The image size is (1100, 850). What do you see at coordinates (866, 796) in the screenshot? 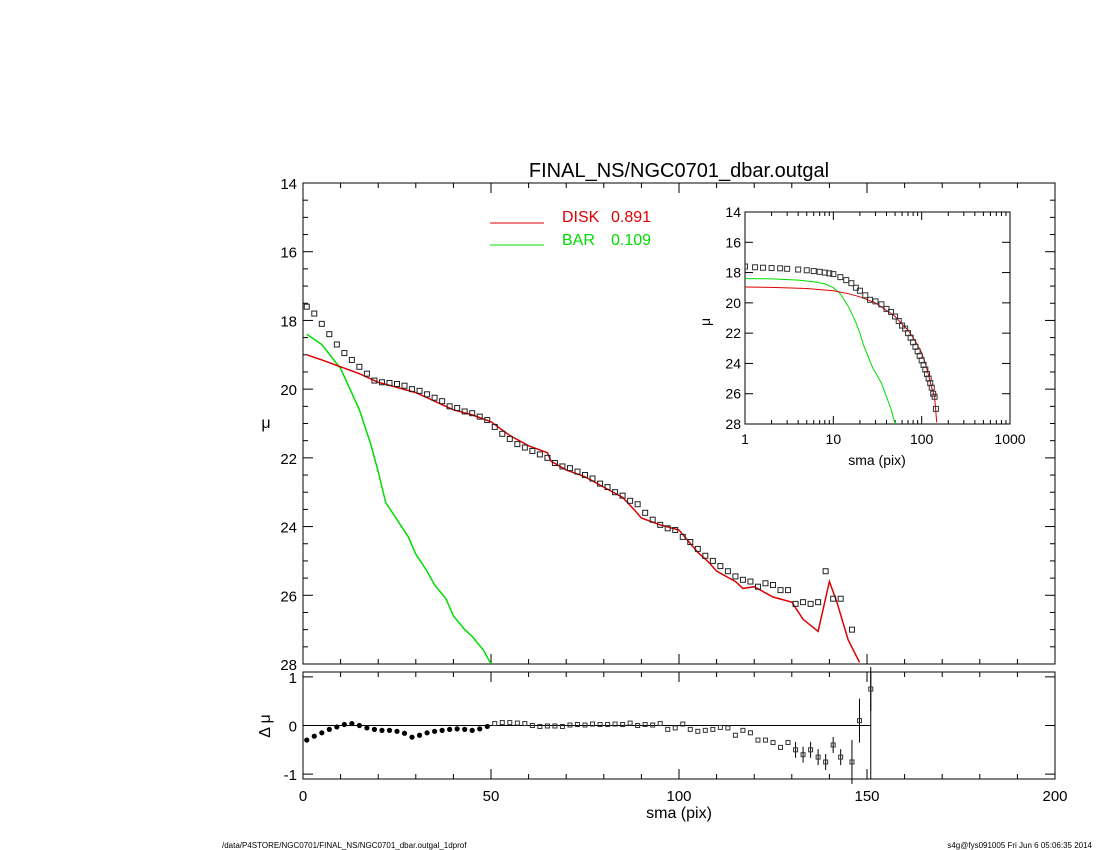
I see `res-xtick-label: 150` at bounding box center [866, 796].